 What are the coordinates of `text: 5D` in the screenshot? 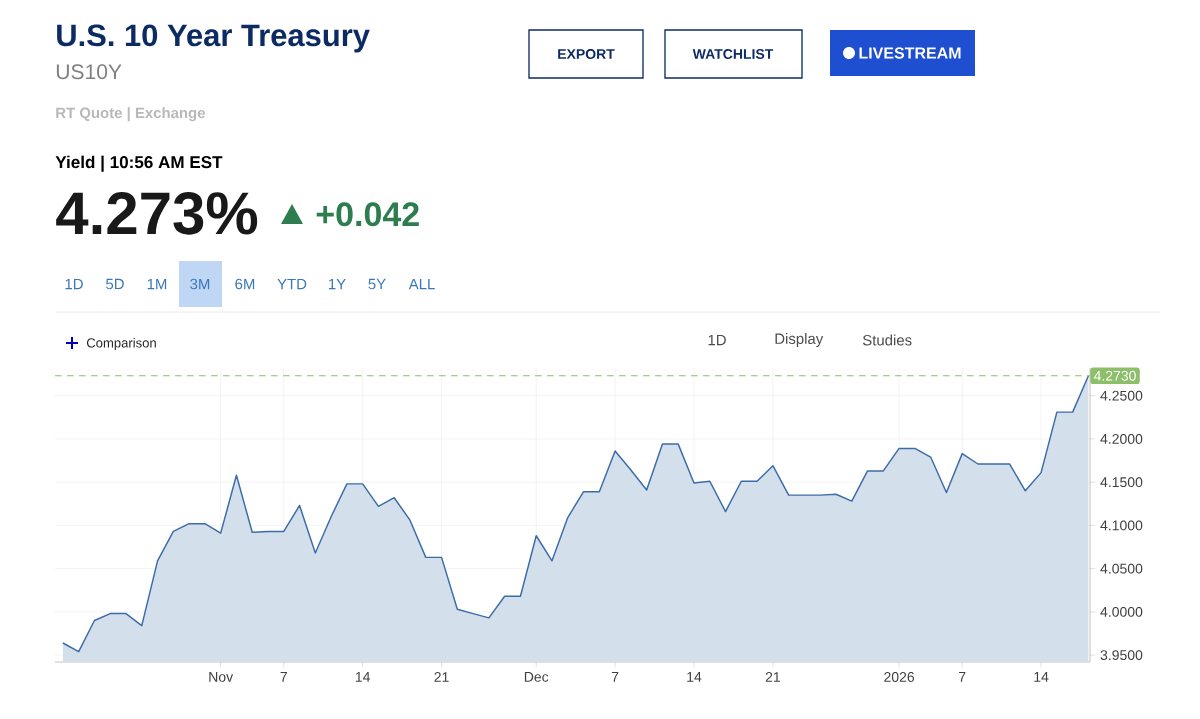 It's located at (115, 284).